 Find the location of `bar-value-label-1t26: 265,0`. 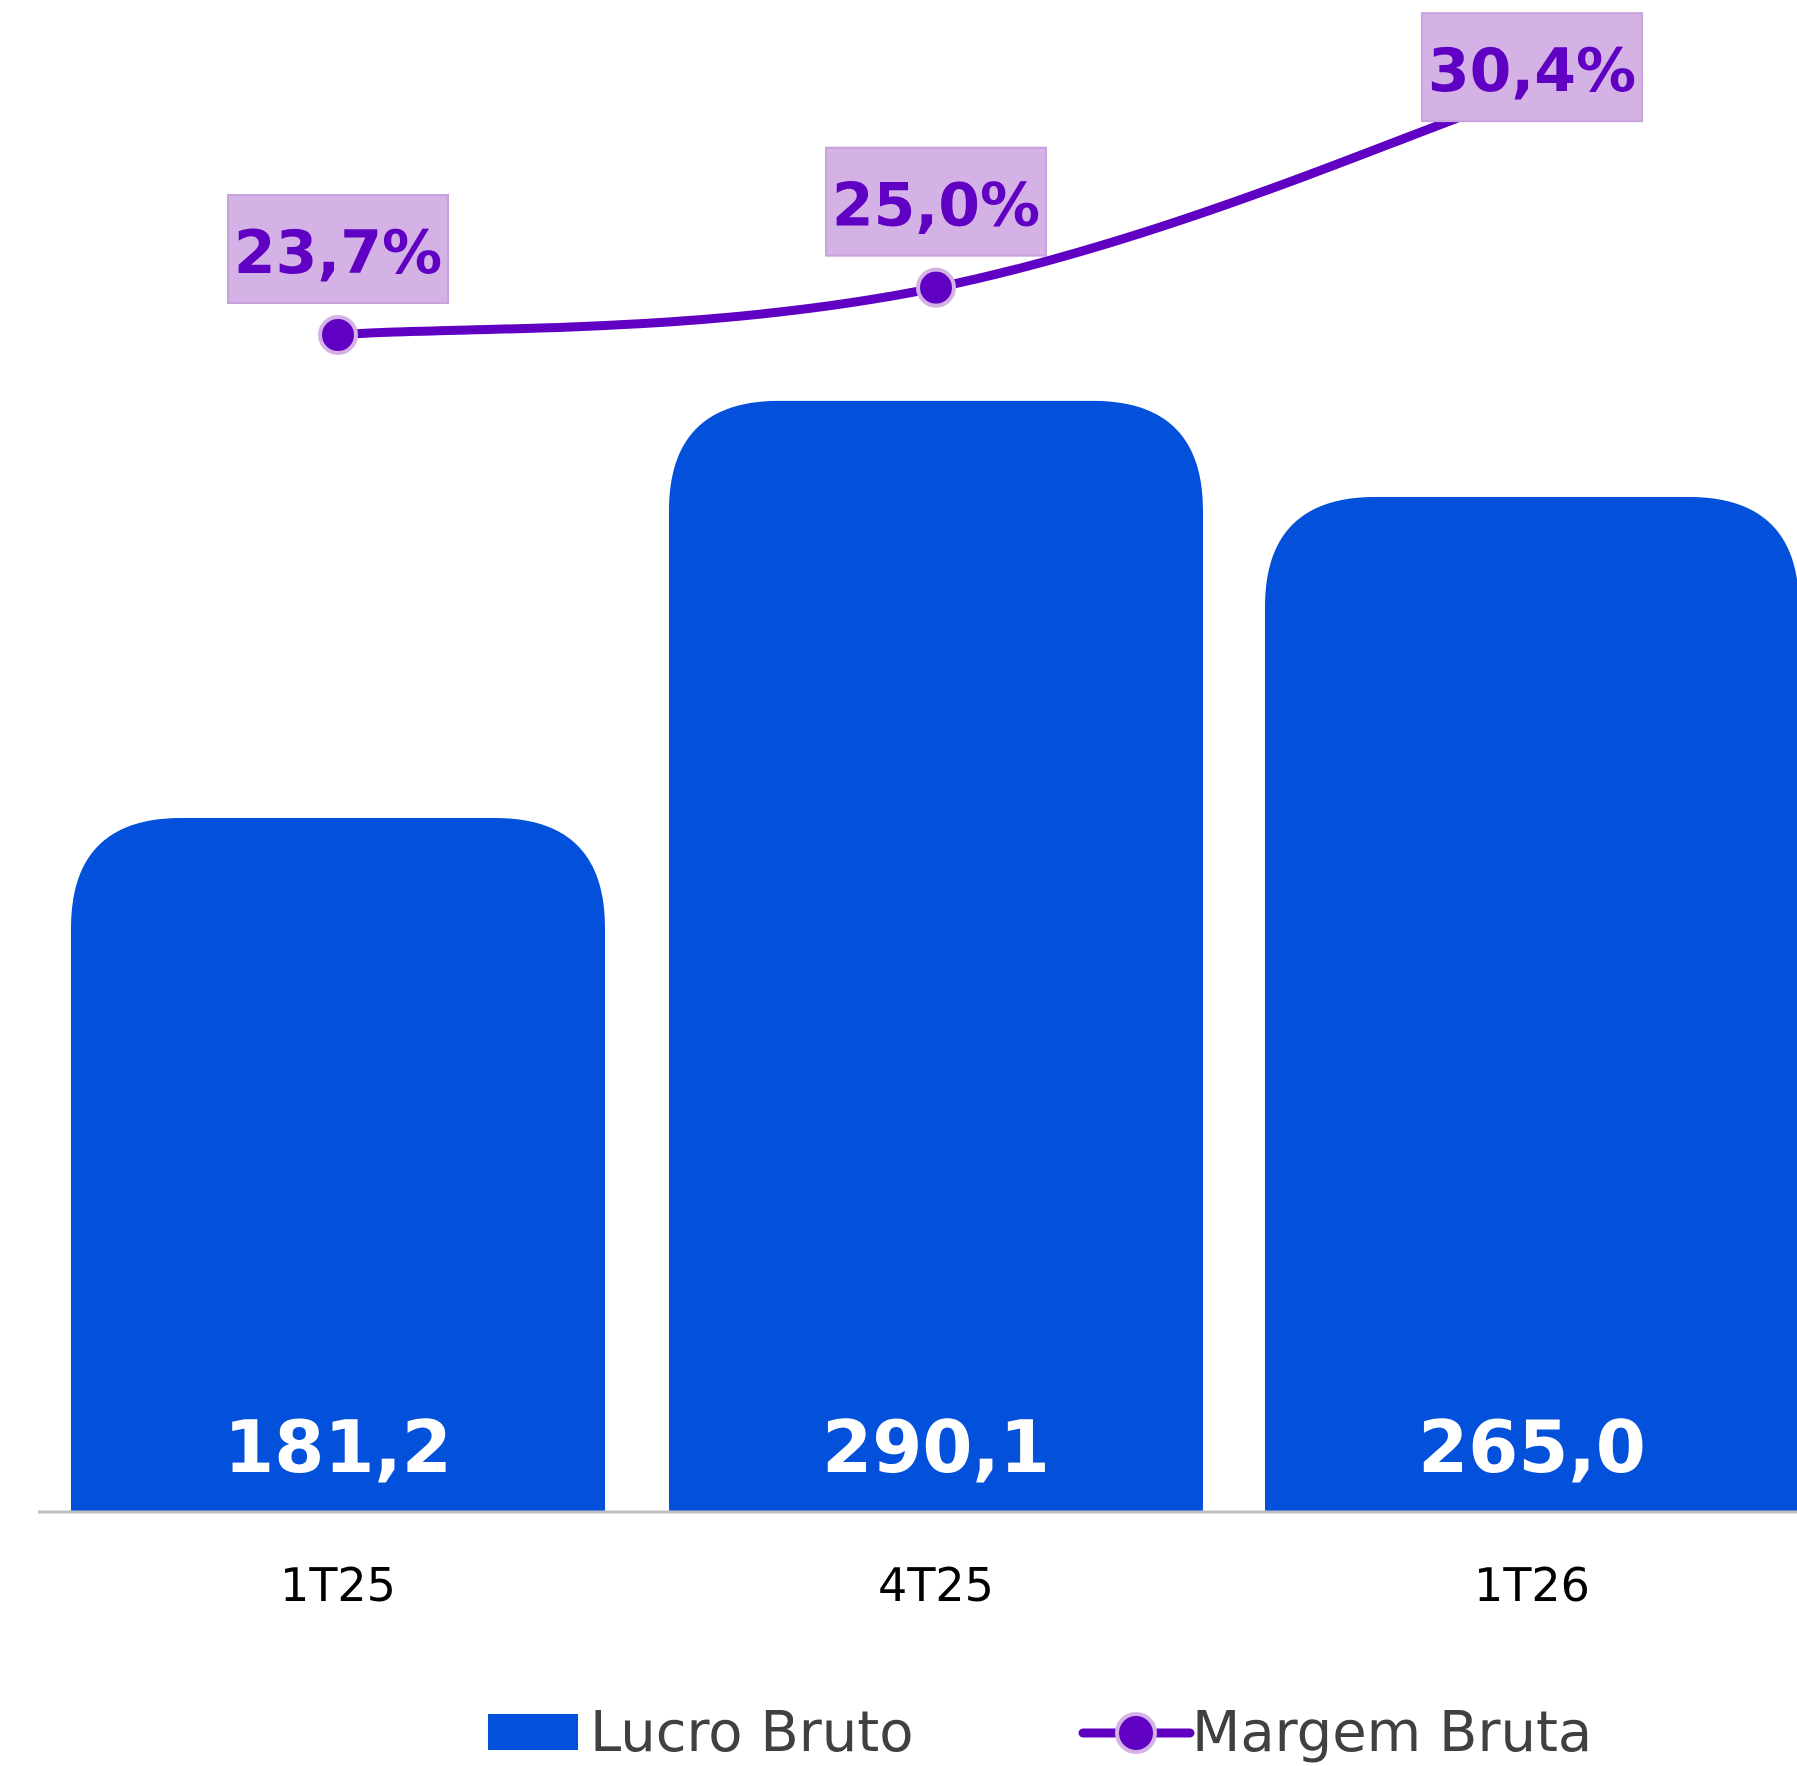

bar-value-label-1t26: 265,0 is located at coordinates (1532, 1447).